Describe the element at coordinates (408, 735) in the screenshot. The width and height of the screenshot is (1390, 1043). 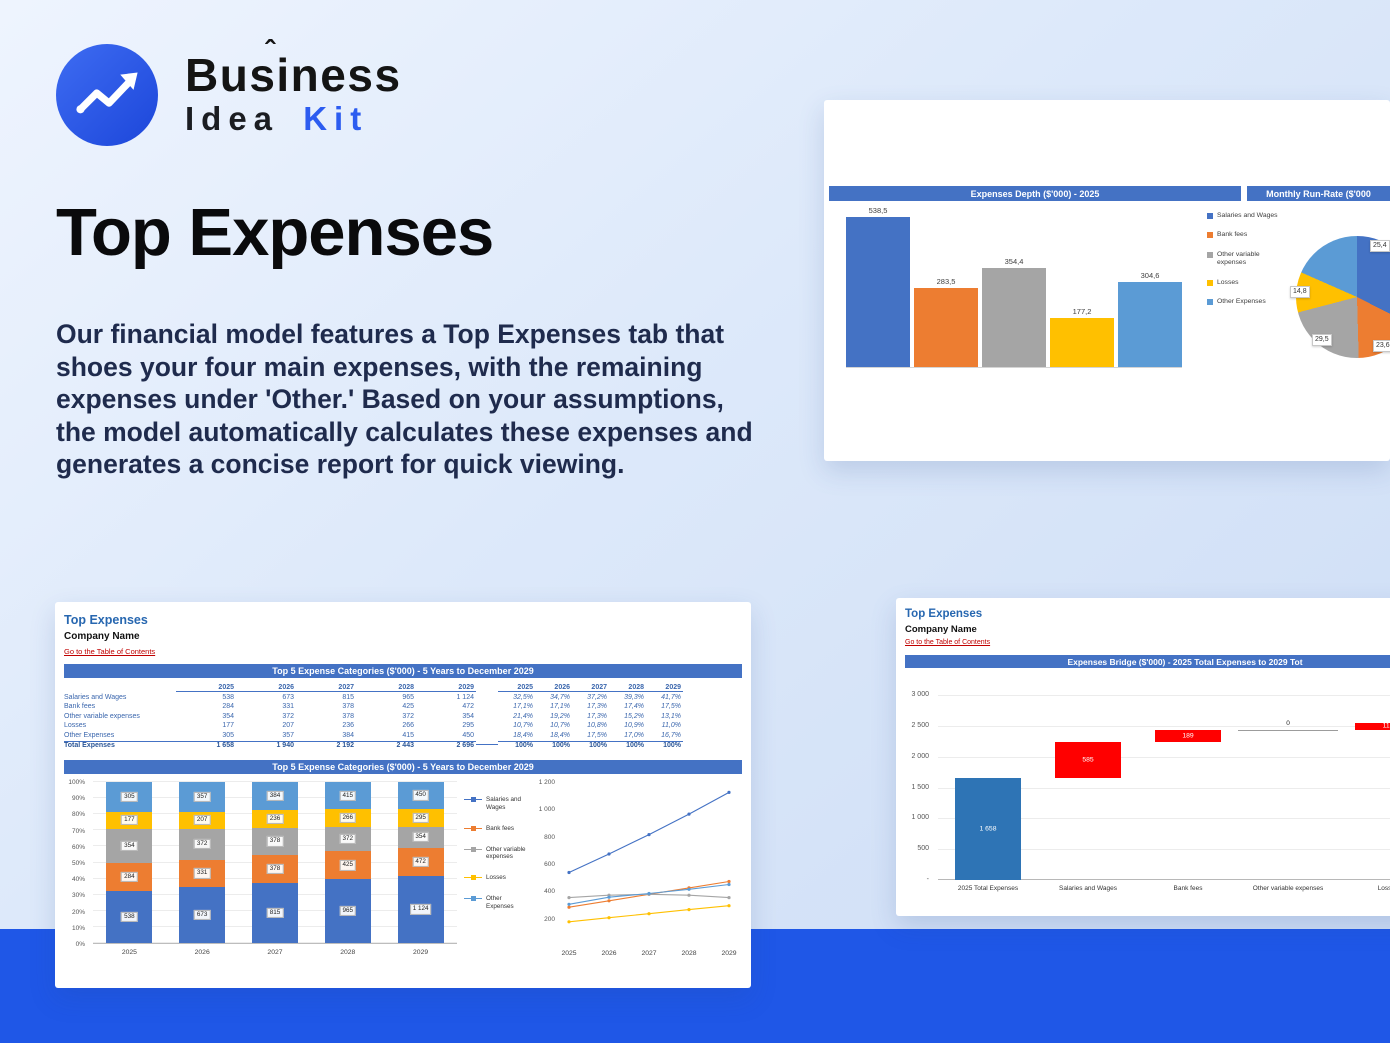
I see `cell-value: 415` at that location.